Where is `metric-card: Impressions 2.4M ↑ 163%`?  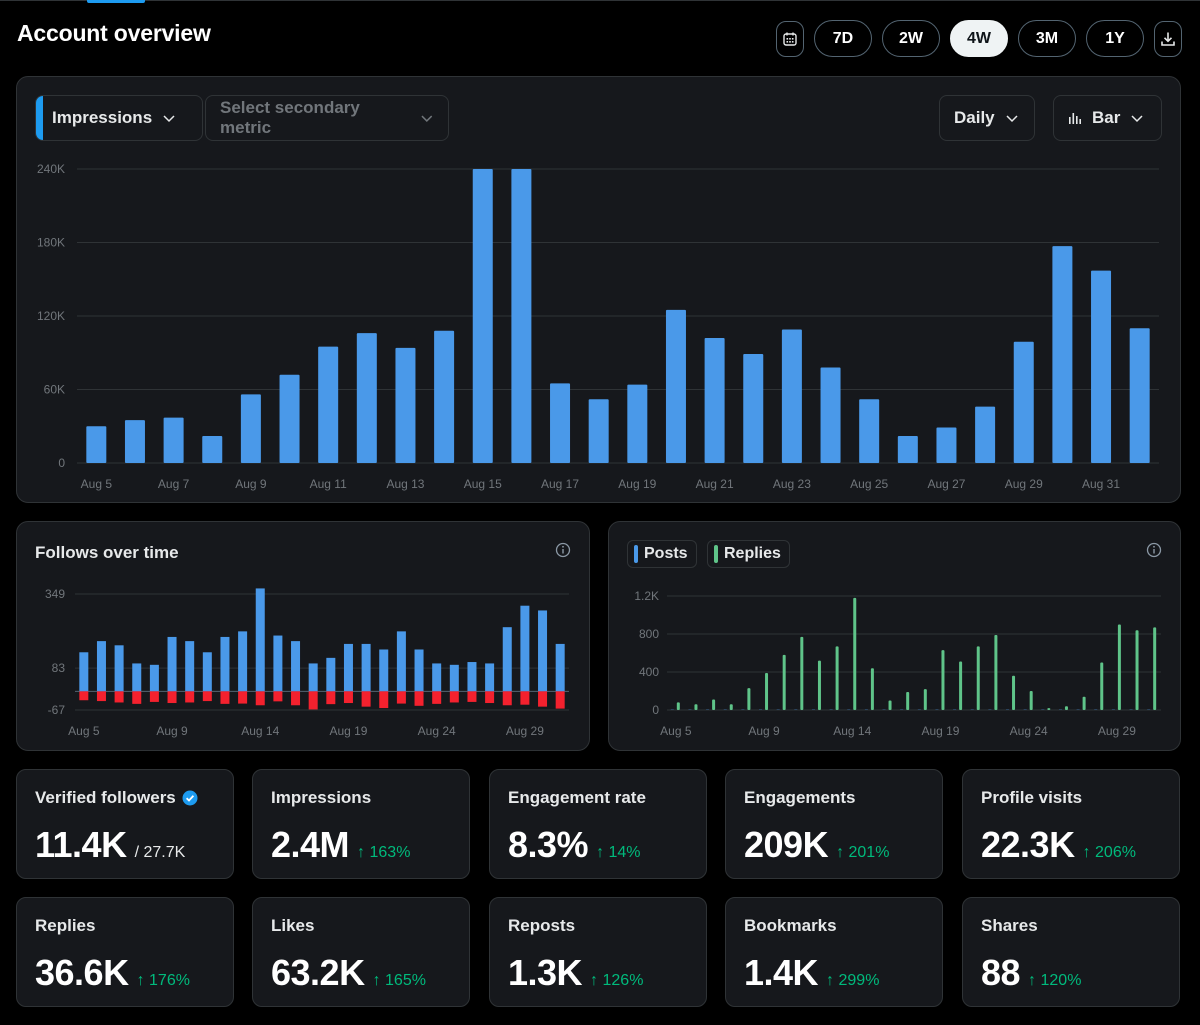 metric-card: Impressions 2.4M ↑ 163% is located at coordinates (361, 824).